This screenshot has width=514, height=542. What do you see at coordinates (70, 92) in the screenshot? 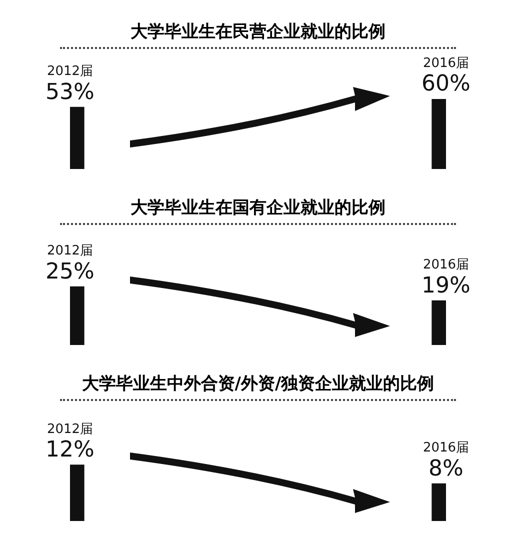
I see `data-label: 53%` at bounding box center [70, 92].